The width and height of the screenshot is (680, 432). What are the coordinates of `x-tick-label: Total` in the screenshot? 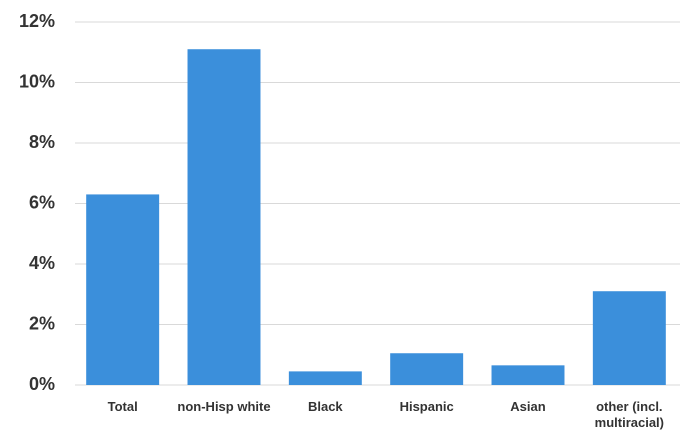 It's located at (122, 406).